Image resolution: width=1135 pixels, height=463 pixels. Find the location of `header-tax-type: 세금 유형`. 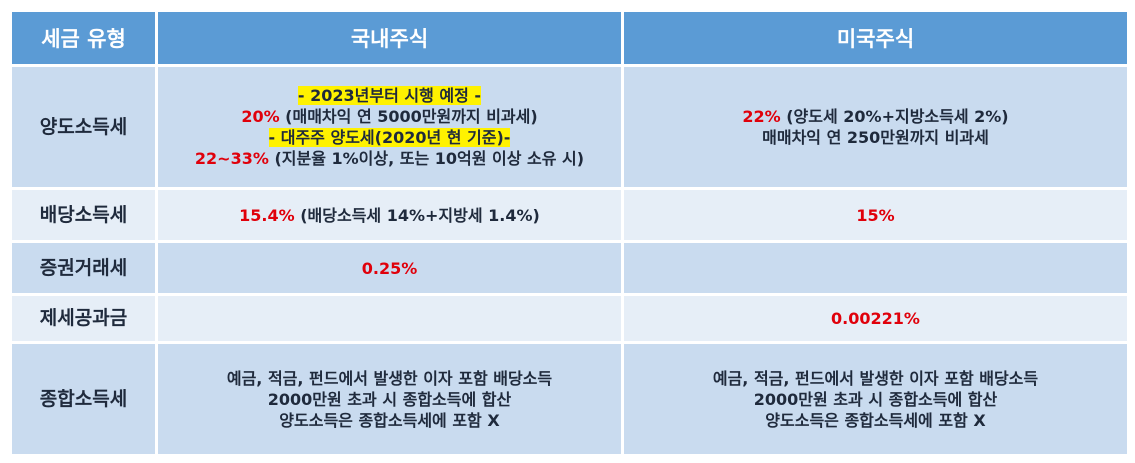

header-tax-type: 세금 유형 is located at coordinates (83, 38).